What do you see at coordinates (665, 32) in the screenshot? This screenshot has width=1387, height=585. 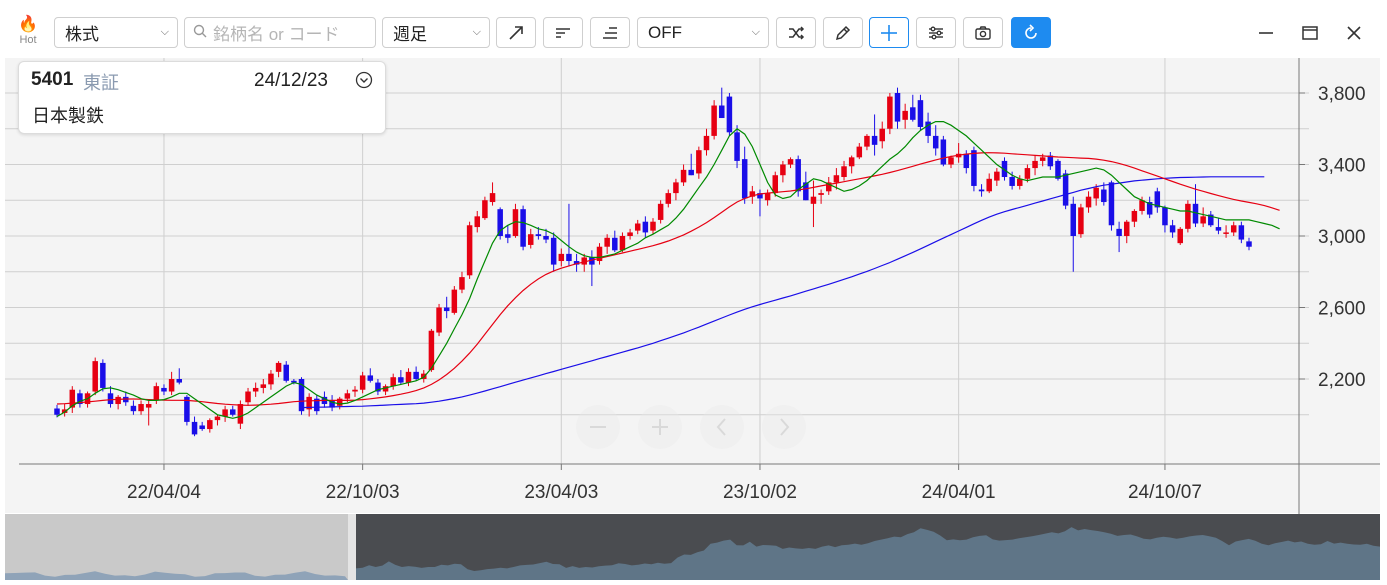 I see `indicator-select-value: OFF` at bounding box center [665, 32].